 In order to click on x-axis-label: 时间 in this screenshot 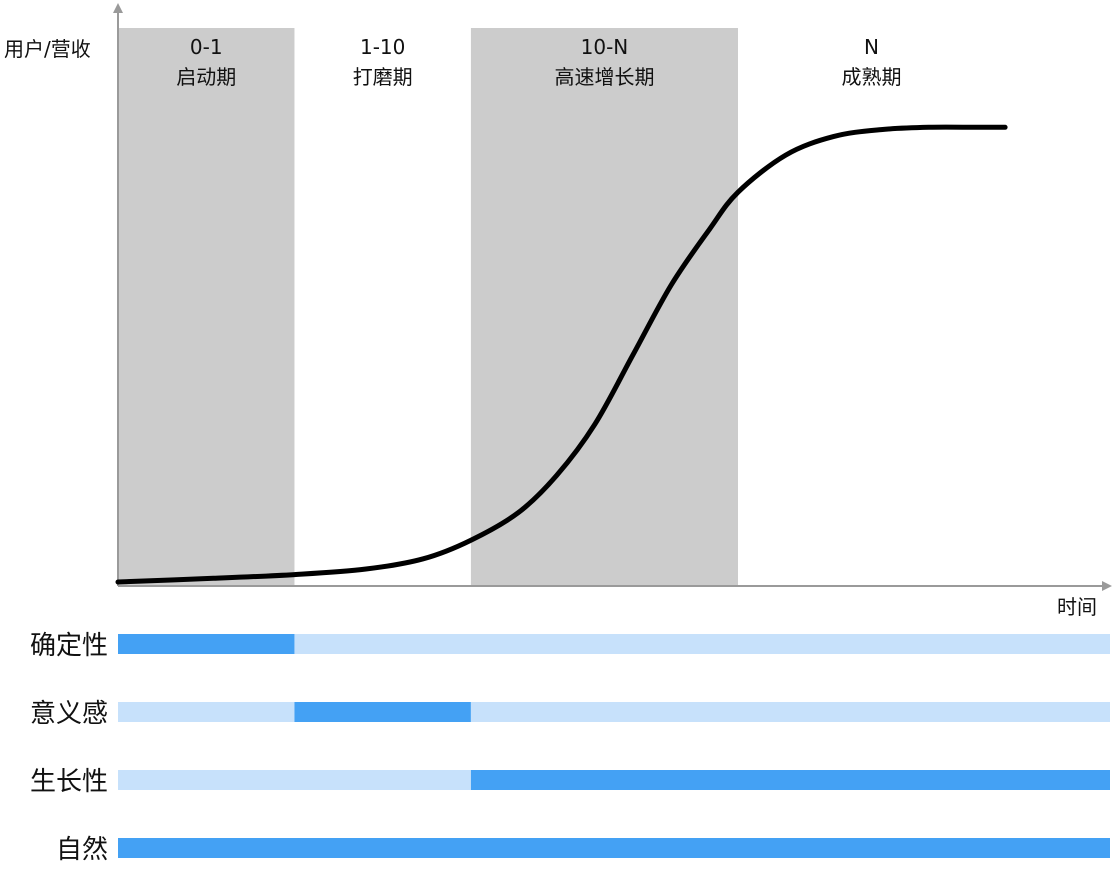, I will do `click(1077, 607)`.